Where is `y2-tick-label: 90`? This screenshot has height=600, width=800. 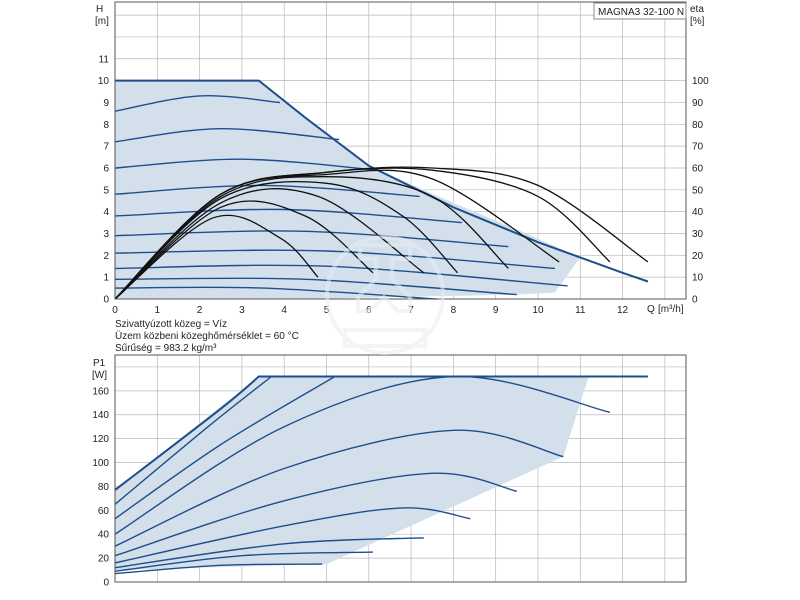 y2-tick-label: 90 is located at coordinates (698, 103).